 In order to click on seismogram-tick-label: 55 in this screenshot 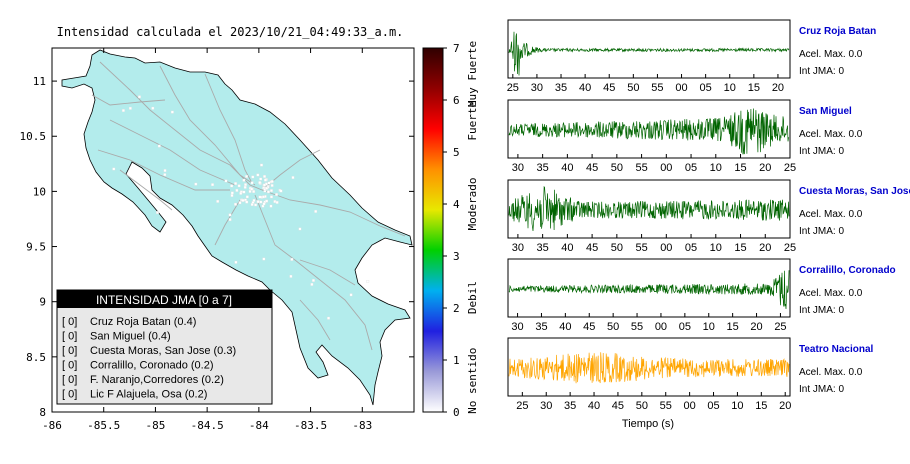, I will do `click(641, 168)`.